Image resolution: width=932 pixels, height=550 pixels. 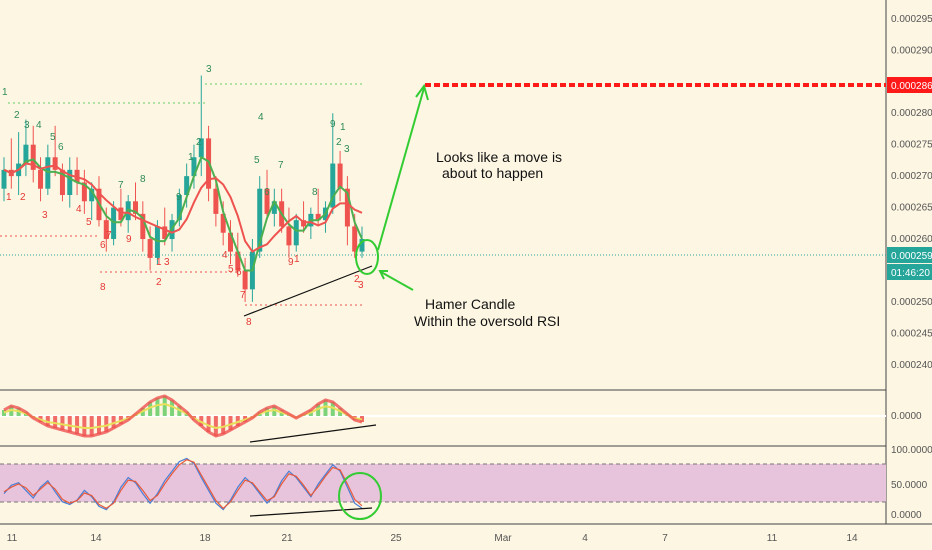 I want to click on td-setup-count: 8, so click(x=315, y=192).